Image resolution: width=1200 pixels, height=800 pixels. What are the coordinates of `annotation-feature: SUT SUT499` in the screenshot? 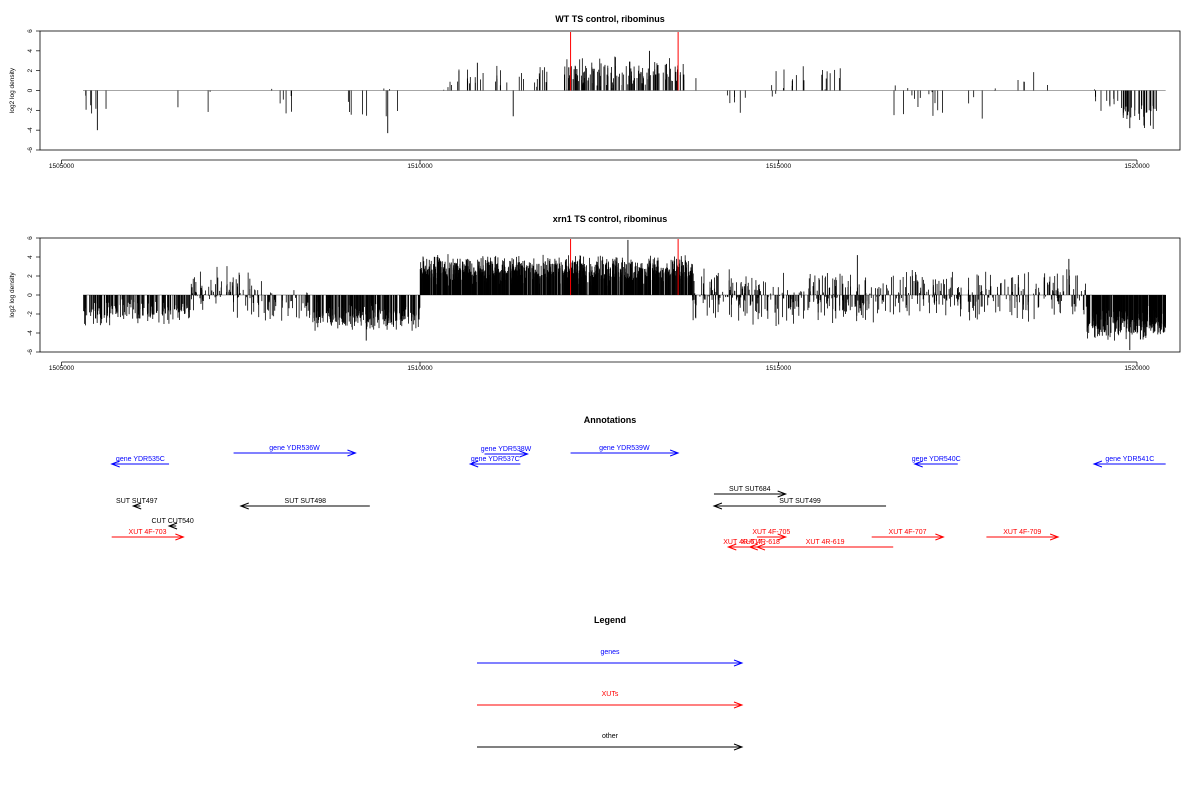 It's located at (799, 504).